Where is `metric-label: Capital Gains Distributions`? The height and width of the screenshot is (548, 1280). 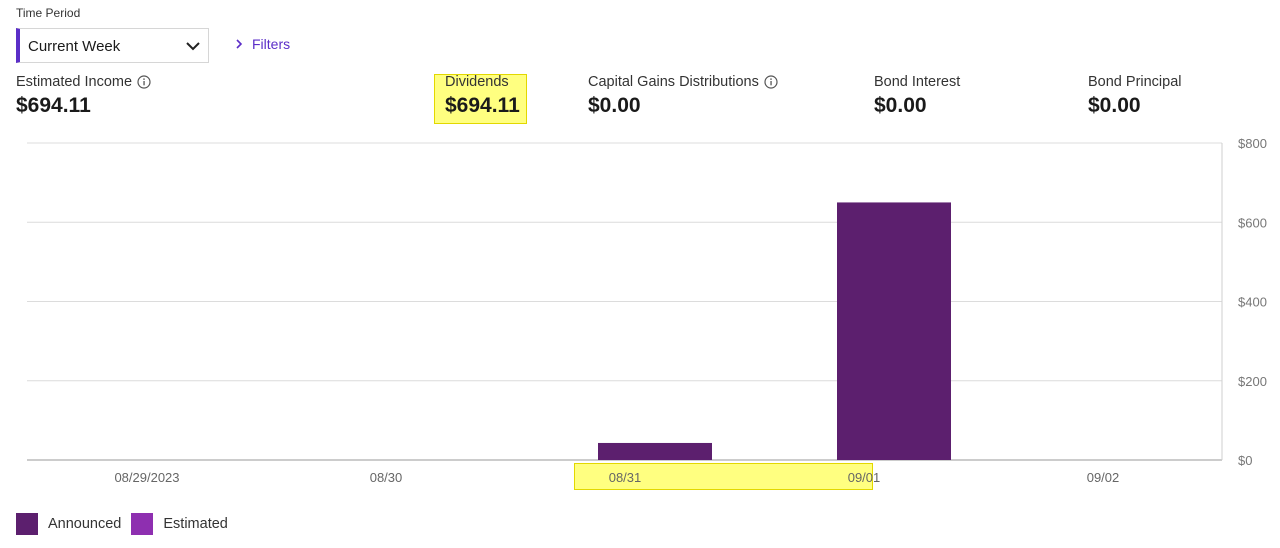
metric-label: Capital Gains Distributions is located at coordinates (673, 82).